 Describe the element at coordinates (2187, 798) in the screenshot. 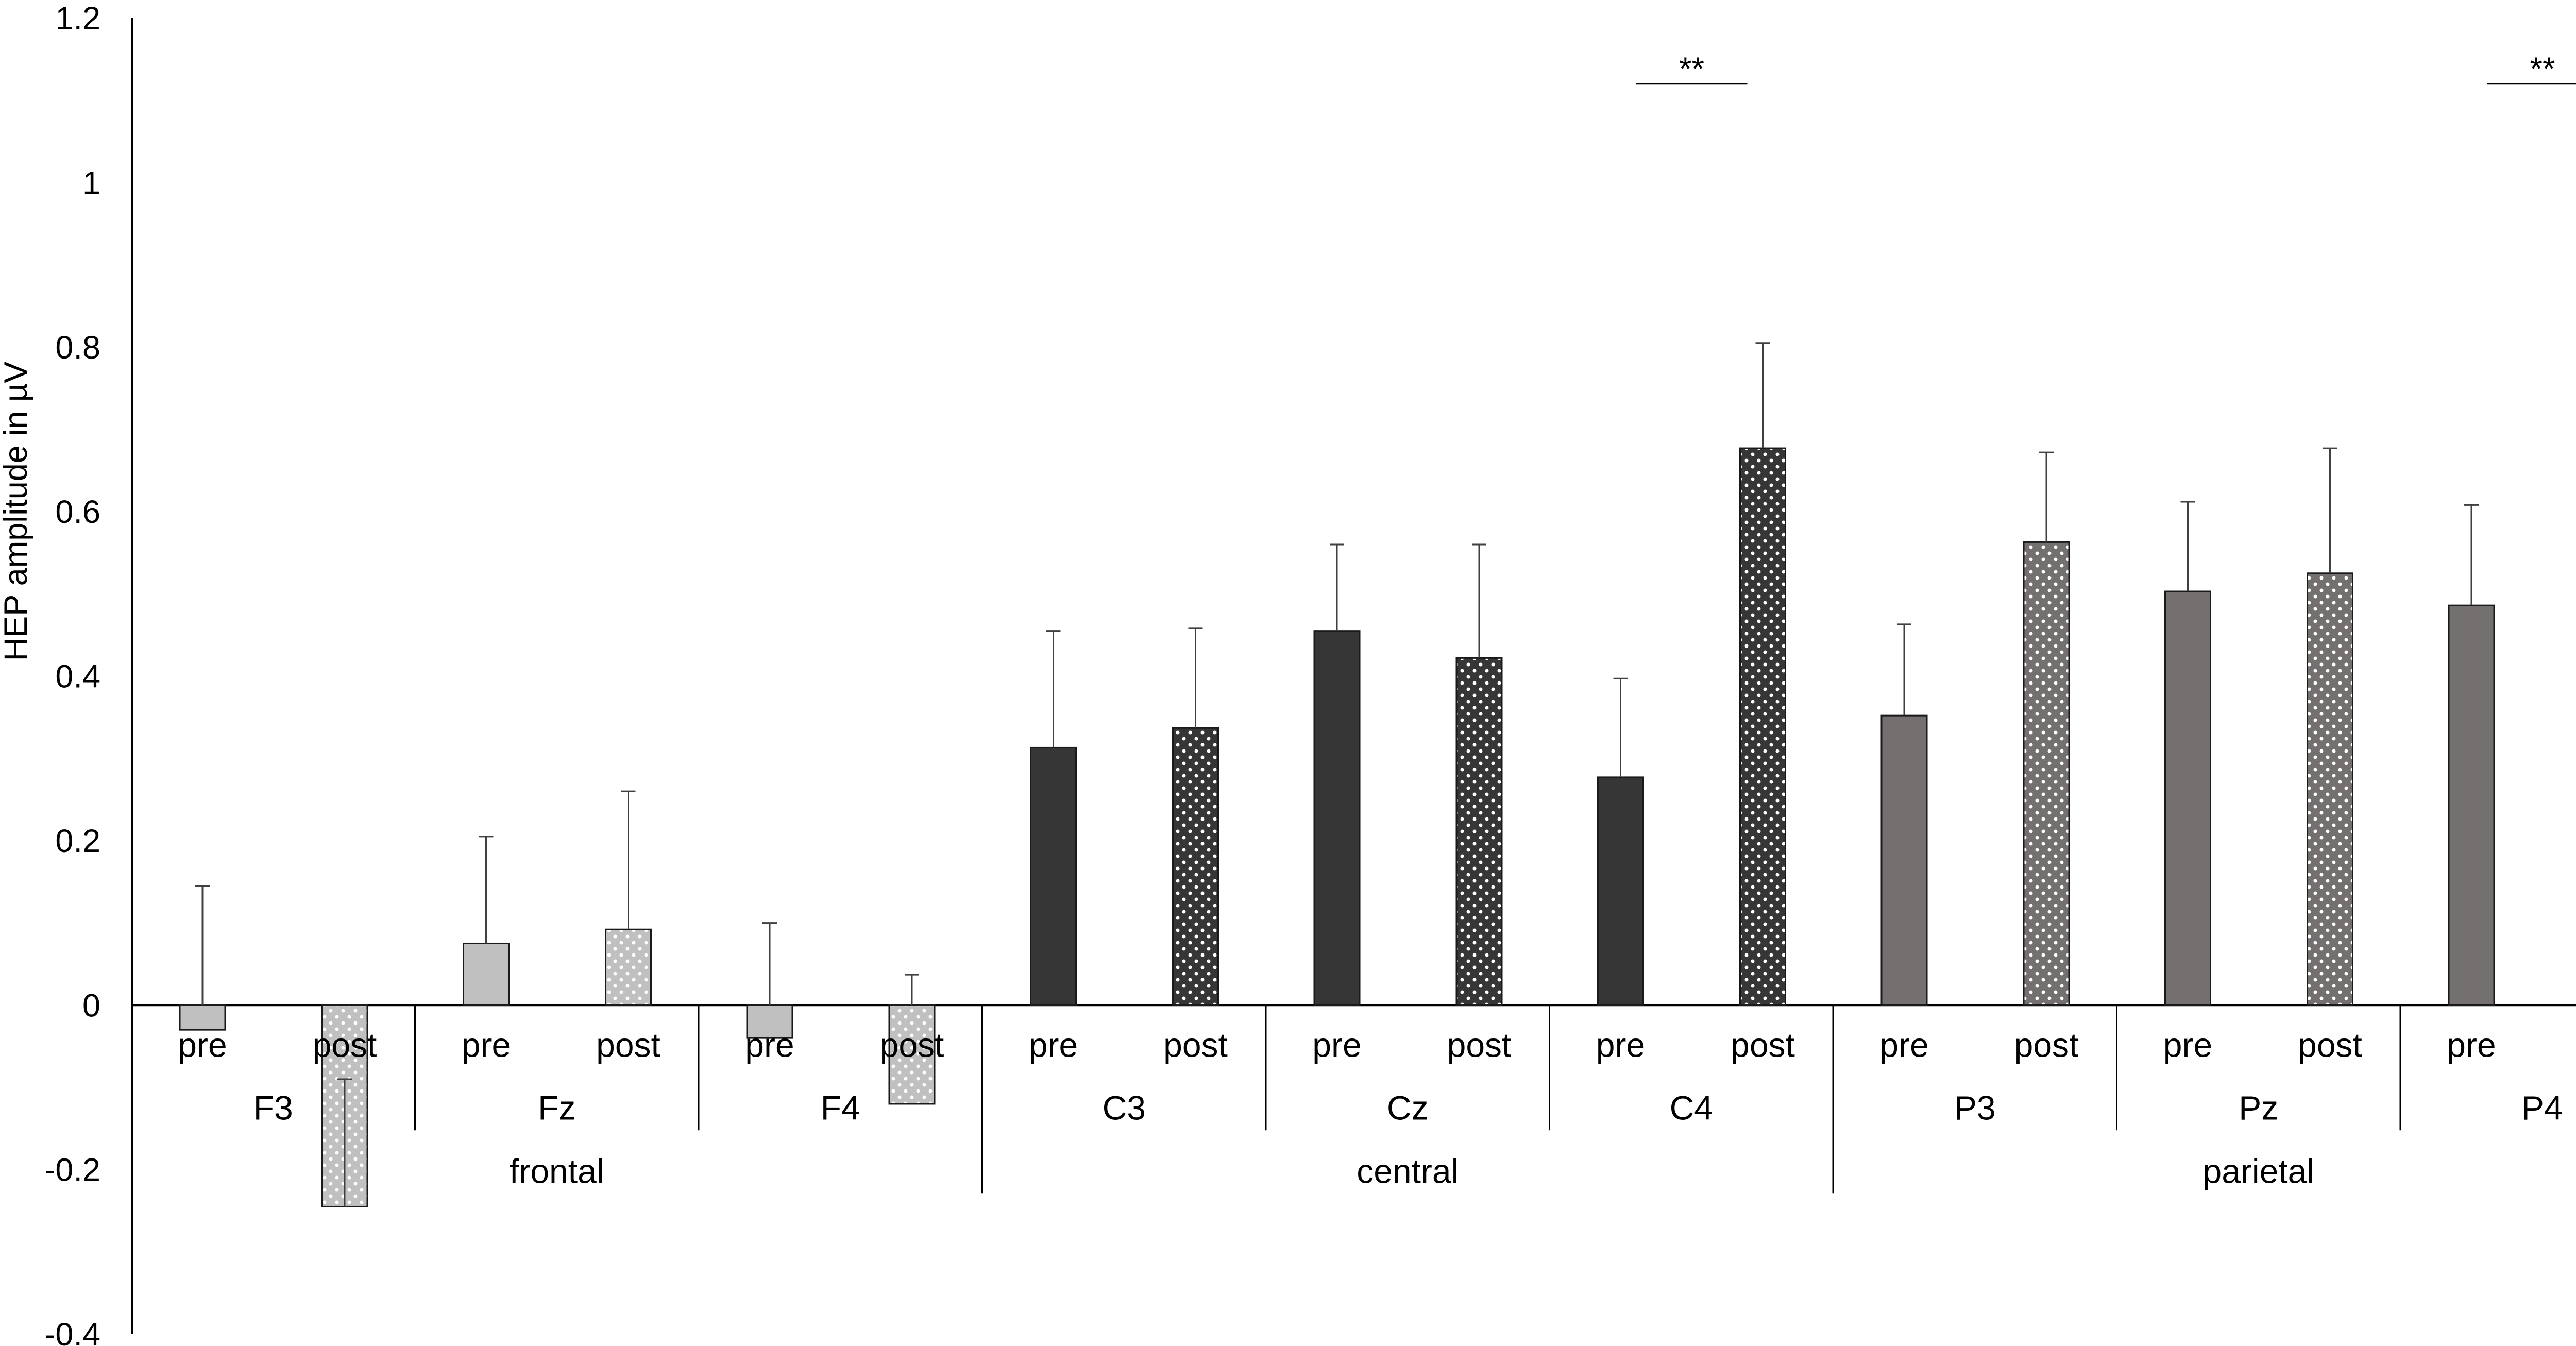

I see `bar-pz-pre` at that location.